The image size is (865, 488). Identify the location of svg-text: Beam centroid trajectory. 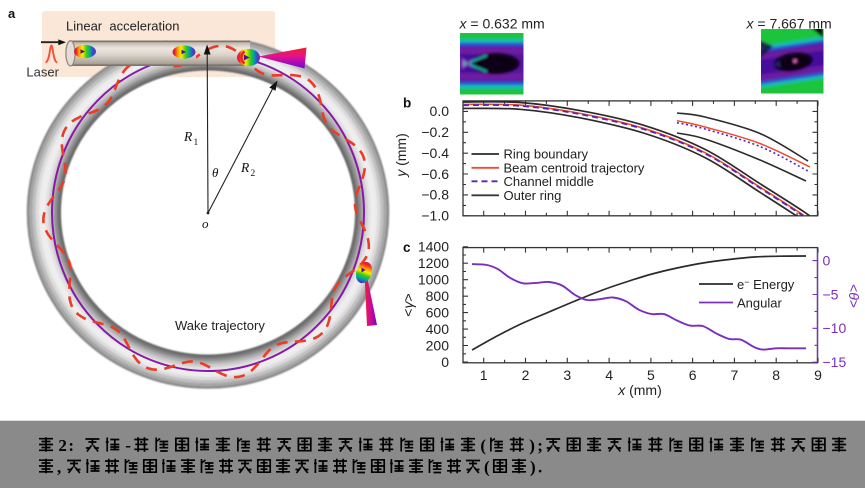
(574, 167).